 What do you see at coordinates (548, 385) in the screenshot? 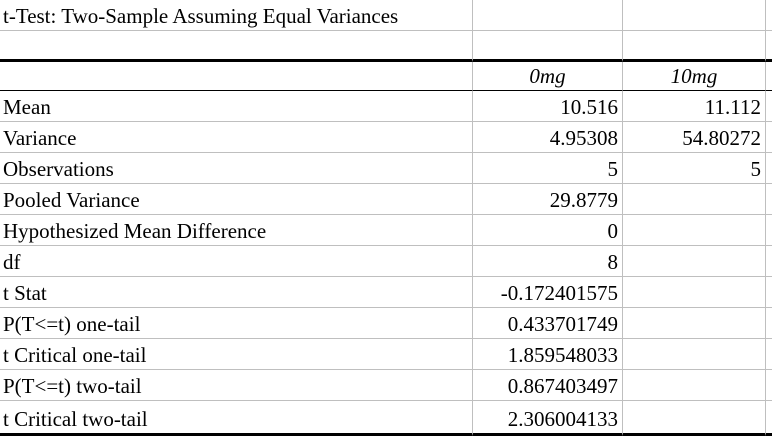
I see `value-cell-0mg: 0.867403497` at bounding box center [548, 385].